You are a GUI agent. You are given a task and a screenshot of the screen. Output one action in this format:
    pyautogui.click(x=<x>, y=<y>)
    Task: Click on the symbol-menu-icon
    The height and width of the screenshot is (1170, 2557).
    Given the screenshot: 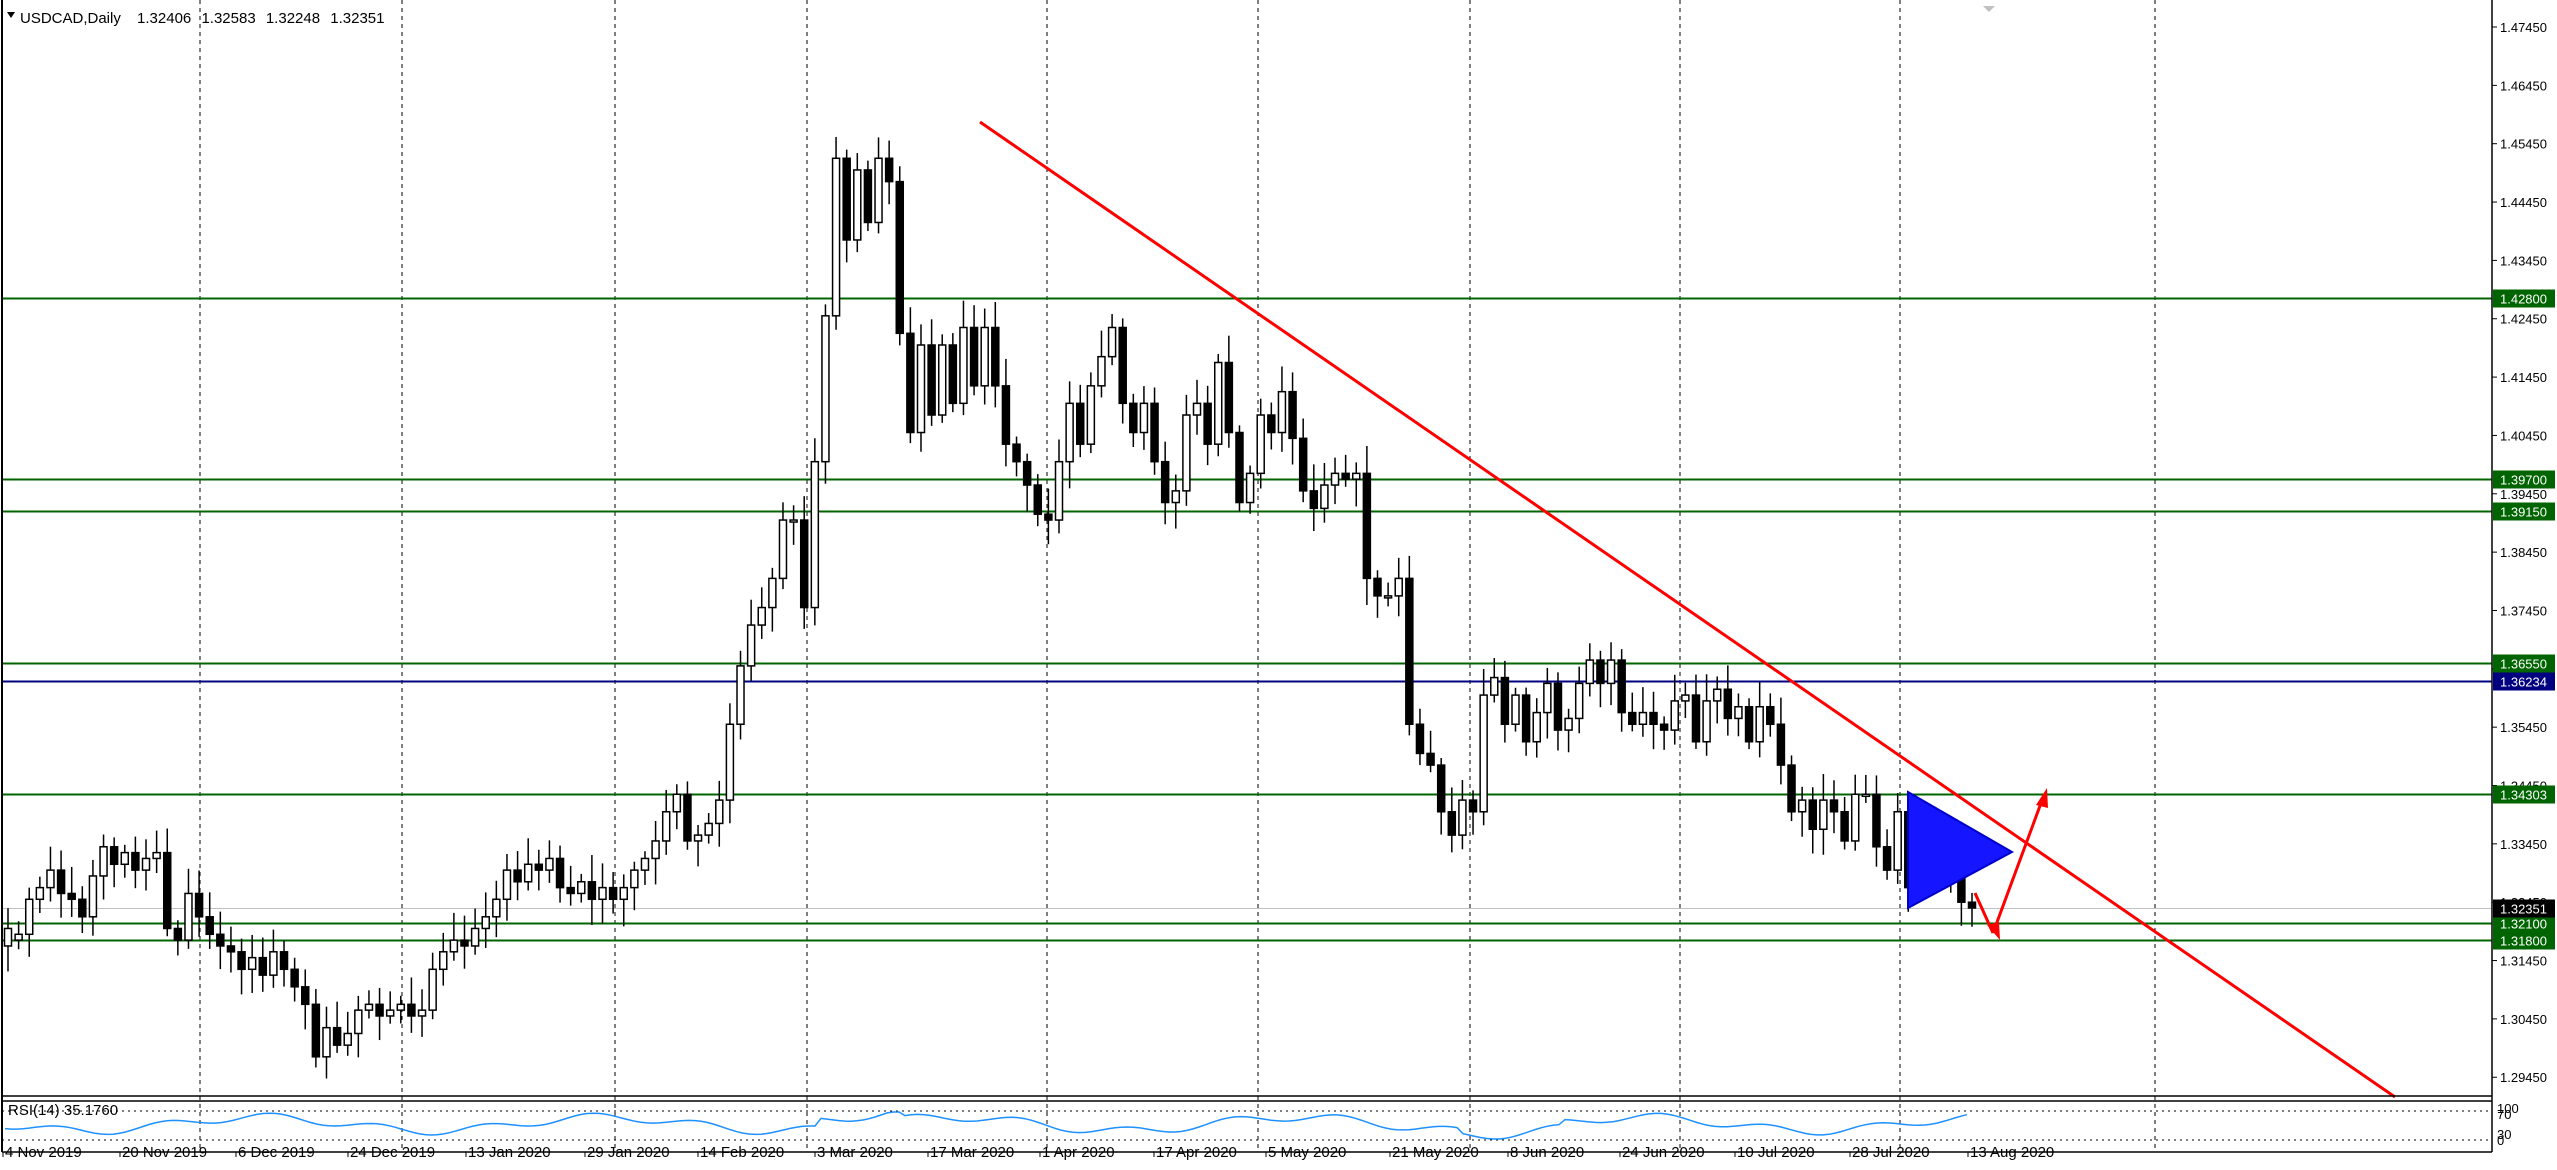 What is the action you would take?
    pyautogui.click(x=11, y=15)
    